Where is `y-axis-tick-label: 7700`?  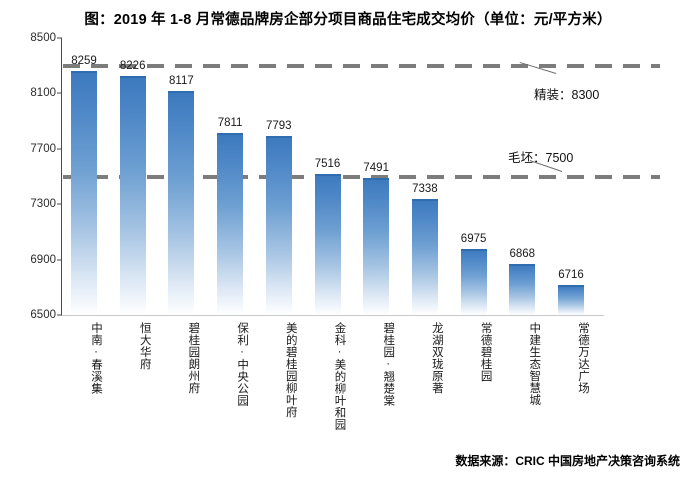 y-axis-tick-label: 7700 is located at coordinates (43, 148).